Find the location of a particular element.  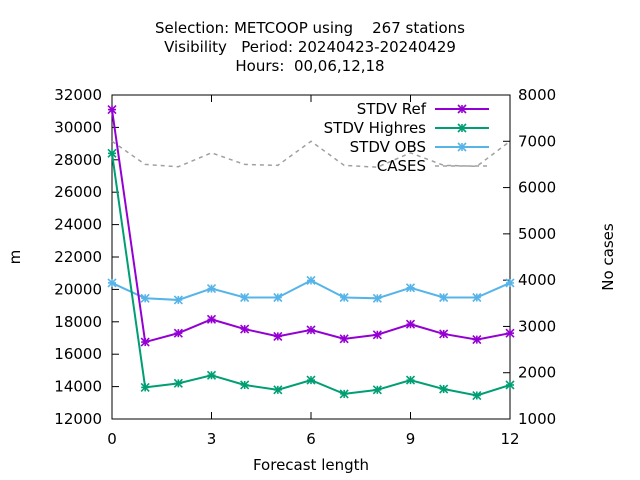

x-tick-label: 12 is located at coordinates (509, 439).